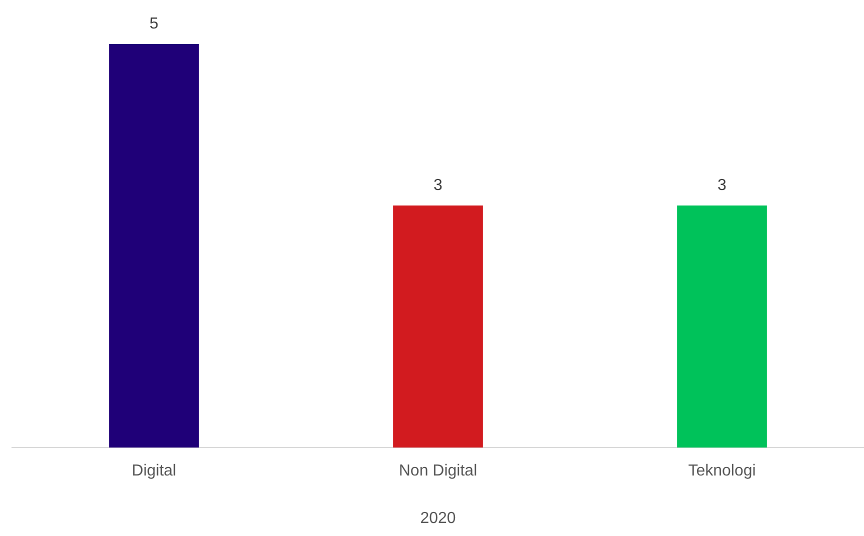  What do you see at coordinates (154, 23) in the screenshot?
I see `data-label: 5` at bounding box center [154, 23].